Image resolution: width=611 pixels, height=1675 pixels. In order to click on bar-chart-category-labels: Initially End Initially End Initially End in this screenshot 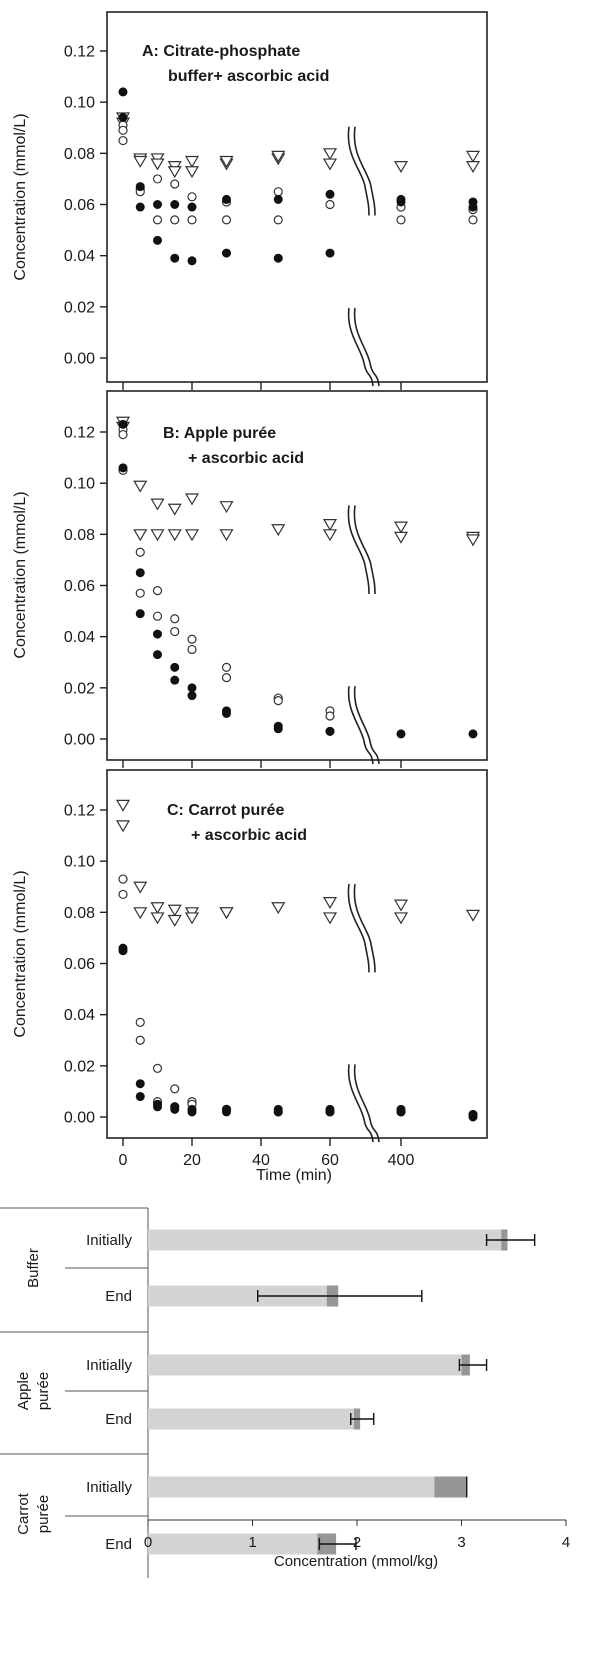, I will do `click(109, 1392)`.